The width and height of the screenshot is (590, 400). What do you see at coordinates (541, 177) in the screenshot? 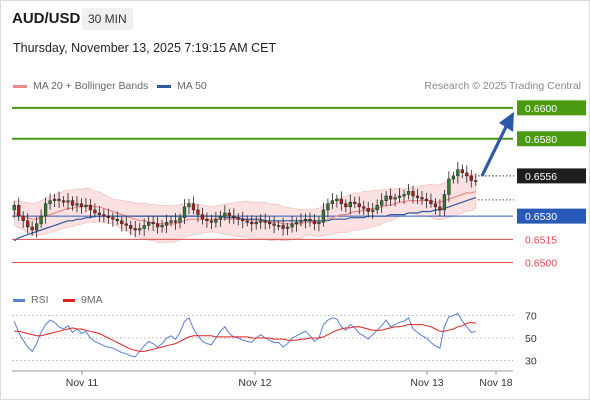
I see `current-price-label: 0.6556` at bounding box center [541, 177].